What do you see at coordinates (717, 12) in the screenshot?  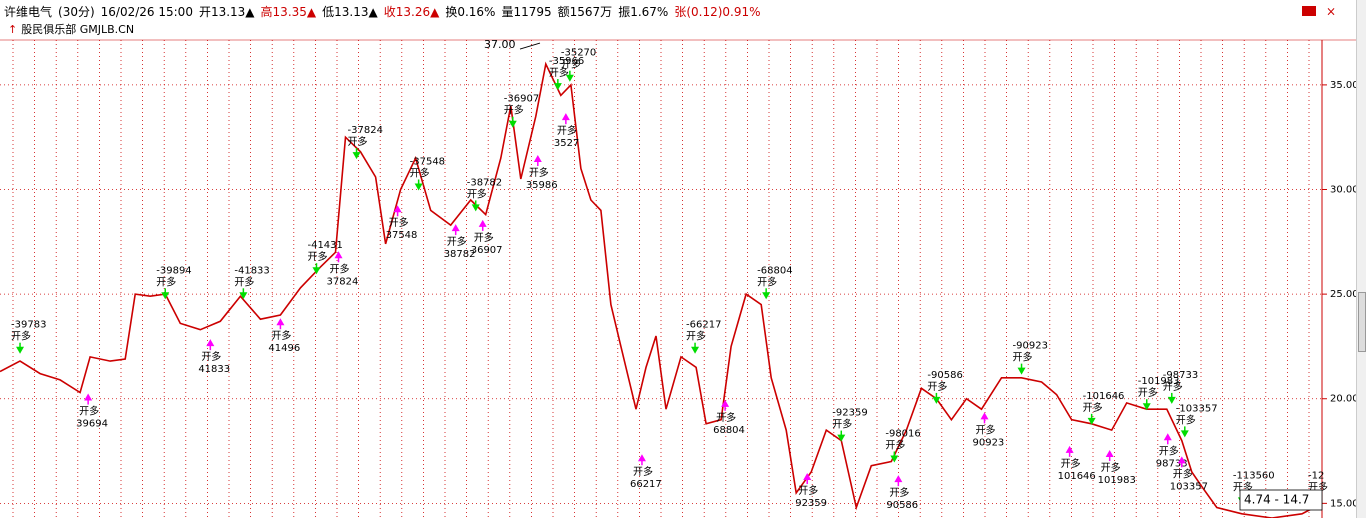 I see `header-field: 张(0.12)0.91%` at bounding box center [717, 12].